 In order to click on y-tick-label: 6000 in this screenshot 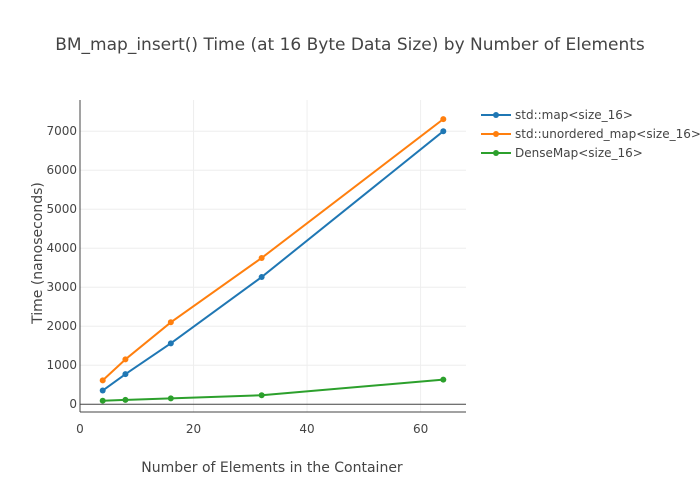, I will do `click(61, 170)`.